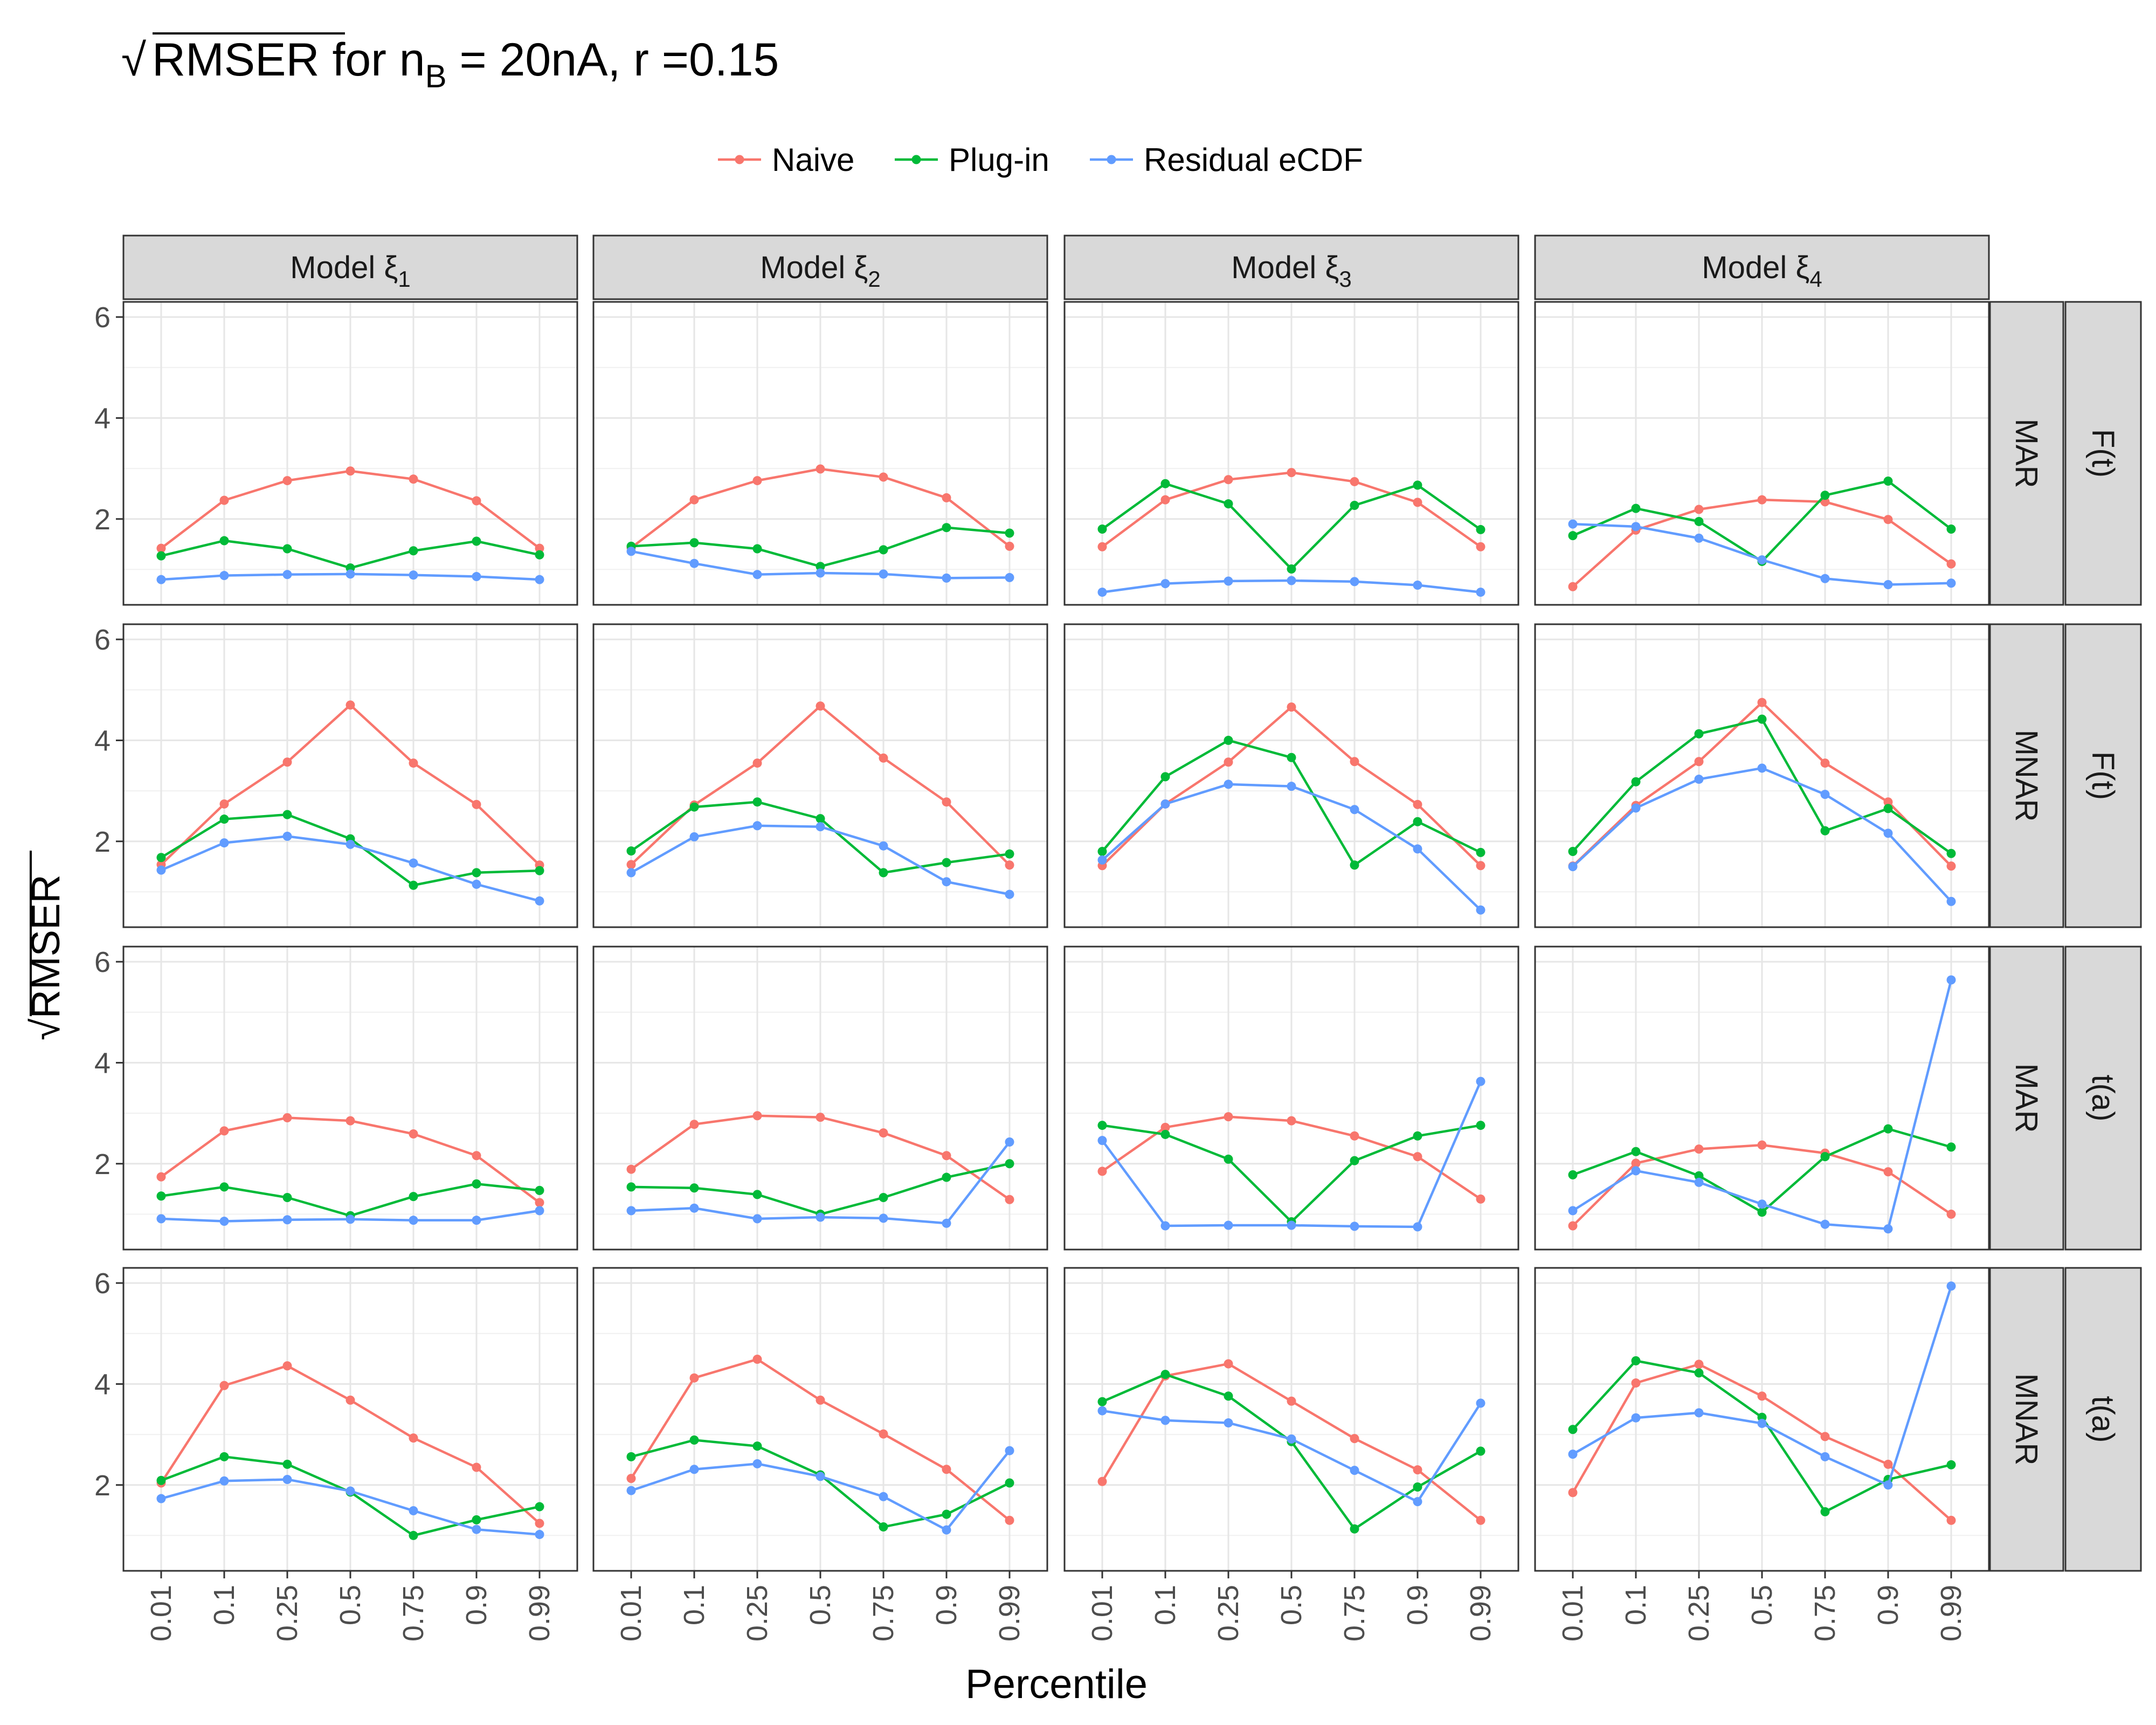  Describe the element at coordinates (1825, 1613) in the screenshot. I see `x-tick-label: 0.75` at that location.